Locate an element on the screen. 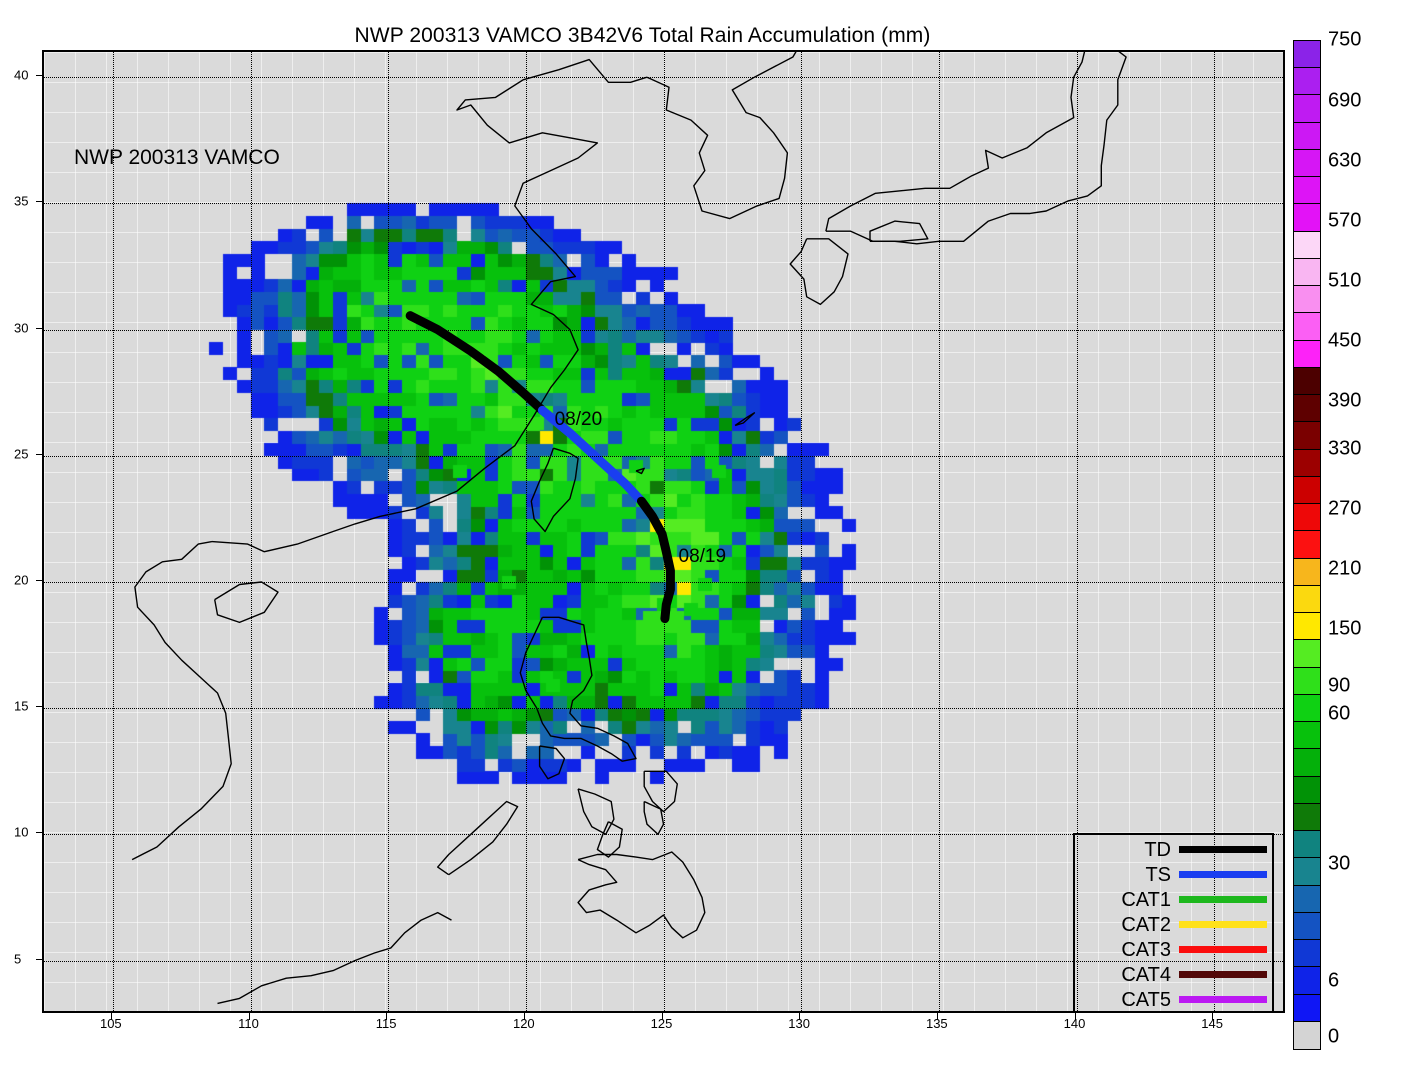 The height and width of the screenshot is (1092, 1425). x-axis-label-140: 140 is located at coordinates (1074, 1023).